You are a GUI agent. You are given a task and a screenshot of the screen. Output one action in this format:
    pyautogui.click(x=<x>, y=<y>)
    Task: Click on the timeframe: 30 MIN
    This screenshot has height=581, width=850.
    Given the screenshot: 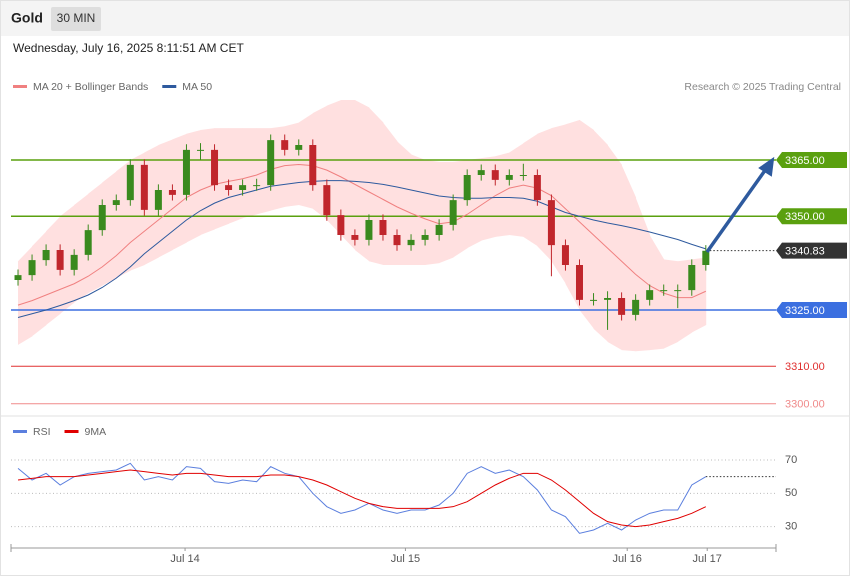 What is the action you would take?
    pyautogui.click(x=76, y=18)
    